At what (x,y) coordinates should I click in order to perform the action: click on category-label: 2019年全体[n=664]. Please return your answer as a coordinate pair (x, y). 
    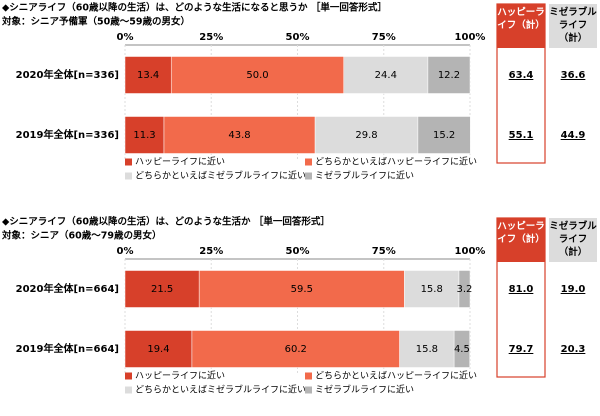
    Looking at the image, I should click on (67, 348).